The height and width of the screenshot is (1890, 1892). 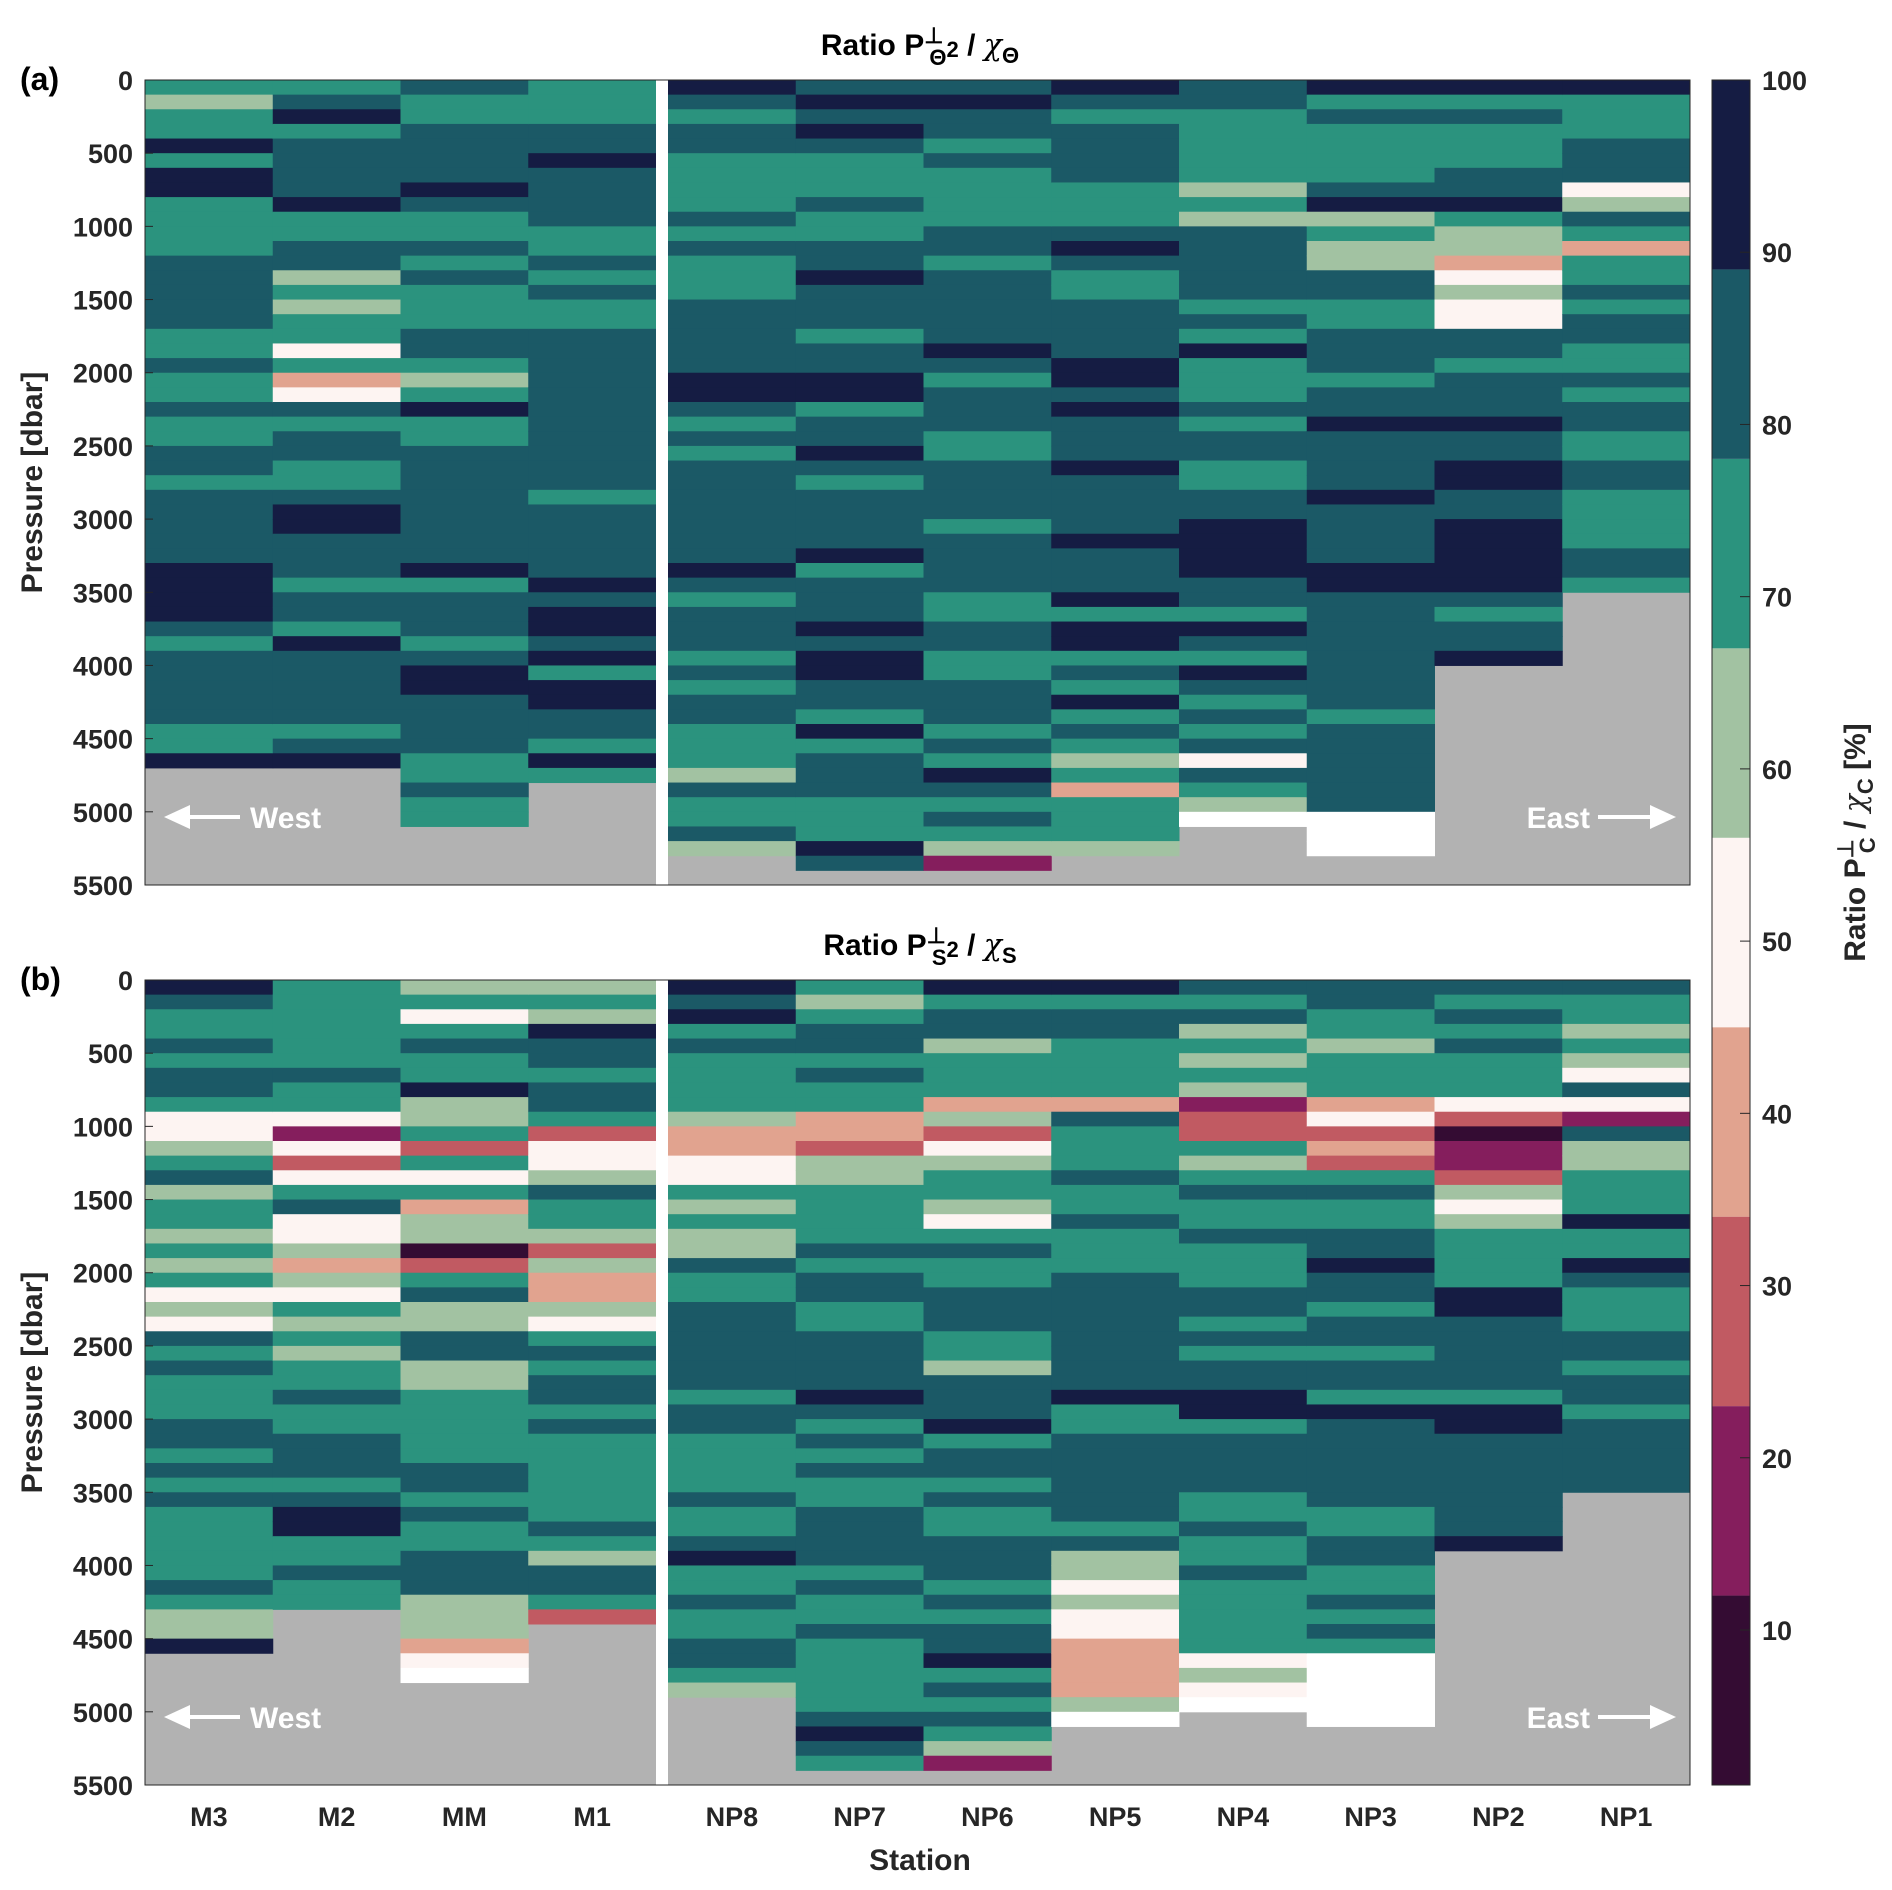 I want to click on y-tick-label: 4000, so click(x=103, y=666).